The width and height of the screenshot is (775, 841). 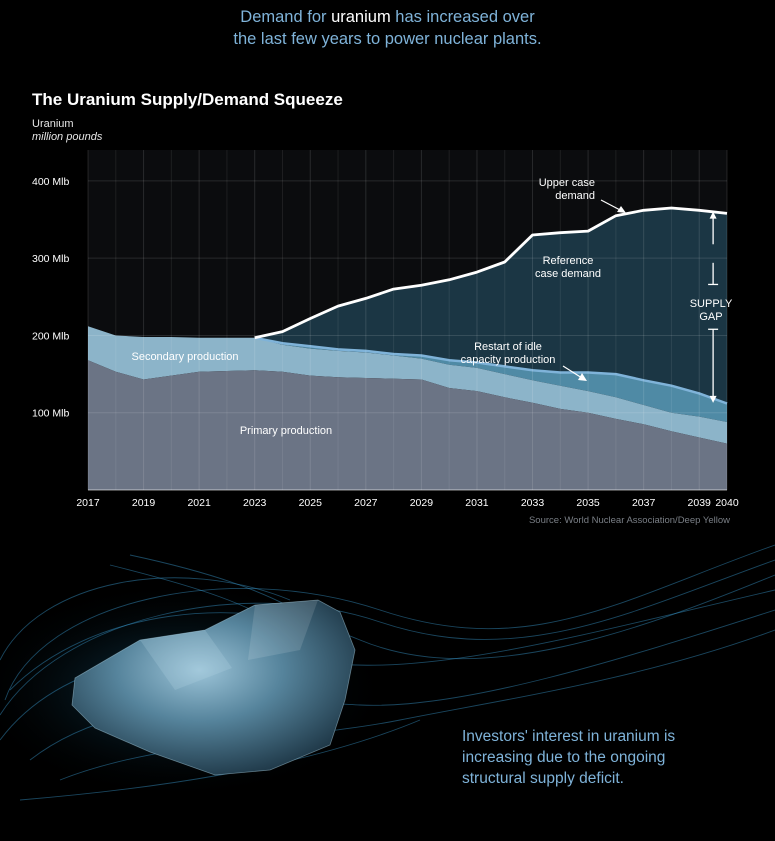 I want to click on chart-title: The Uranium Supply/Demand Squeeze, so click(x=187, y=99).